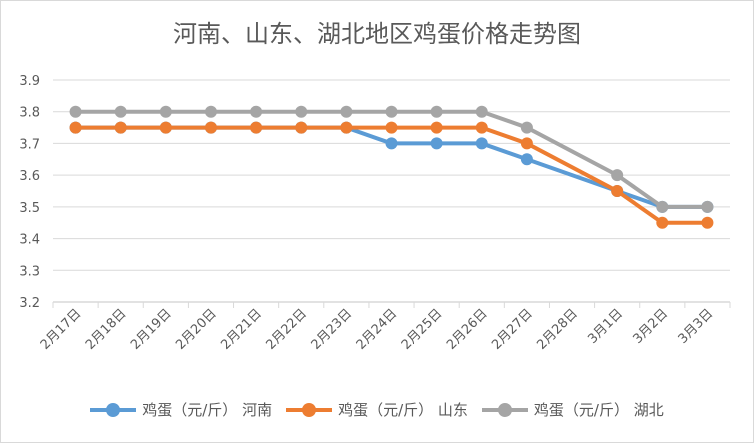  Describe the element at coordinates (287, 329) in the screenshot. I see `x-tick-label: 2月22日` at that location.